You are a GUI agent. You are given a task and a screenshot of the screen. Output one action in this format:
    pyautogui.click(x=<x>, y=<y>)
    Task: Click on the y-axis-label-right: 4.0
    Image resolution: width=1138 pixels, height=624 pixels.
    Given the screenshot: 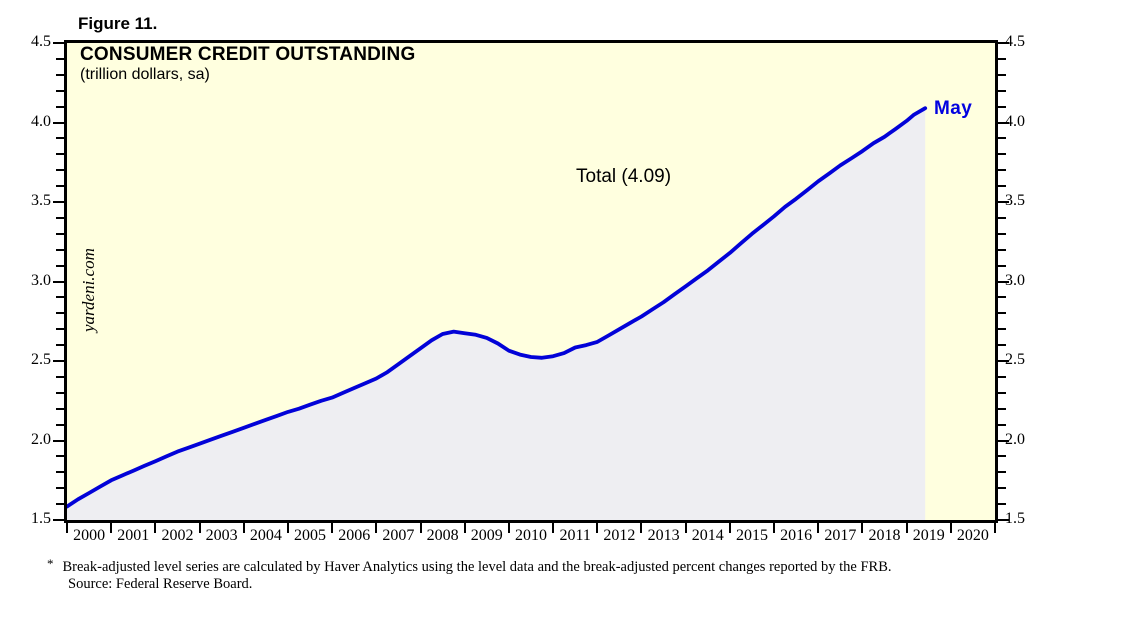 What is the action you would take?
    pyautogui.click(x=1015, y=121)
    